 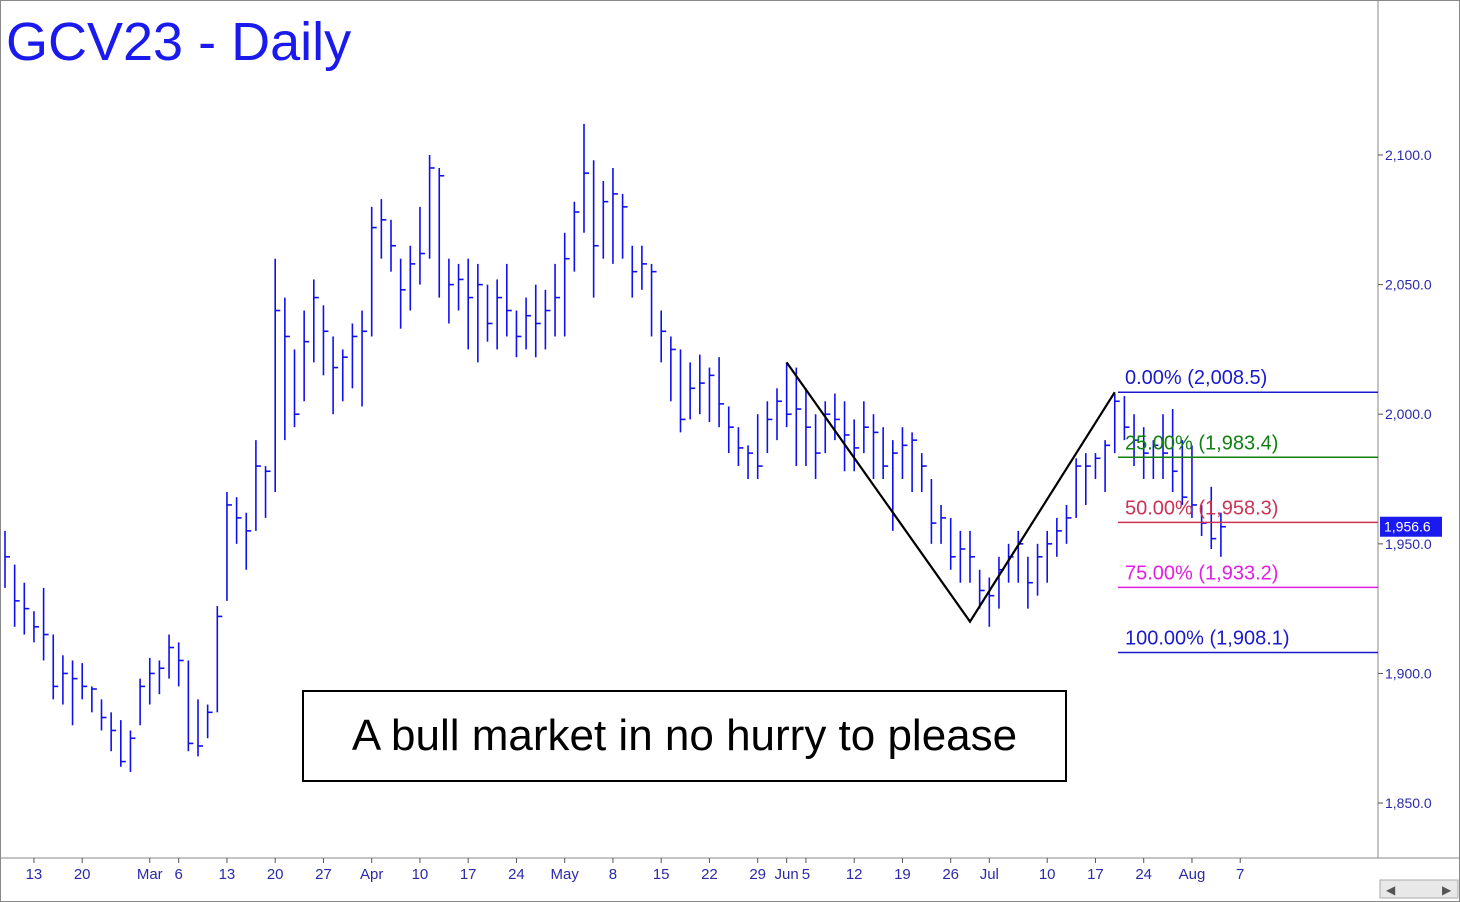 What do you see at coordinates (179, 874) in the screenshot?
I see `x-tick-label: 6` at bounding box center [179, 874].